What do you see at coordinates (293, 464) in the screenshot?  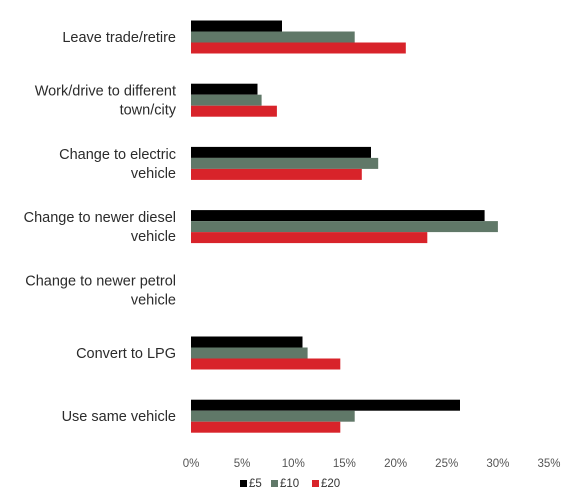 I see `x-tick-label: 10%` at bounding box center [293, 464].